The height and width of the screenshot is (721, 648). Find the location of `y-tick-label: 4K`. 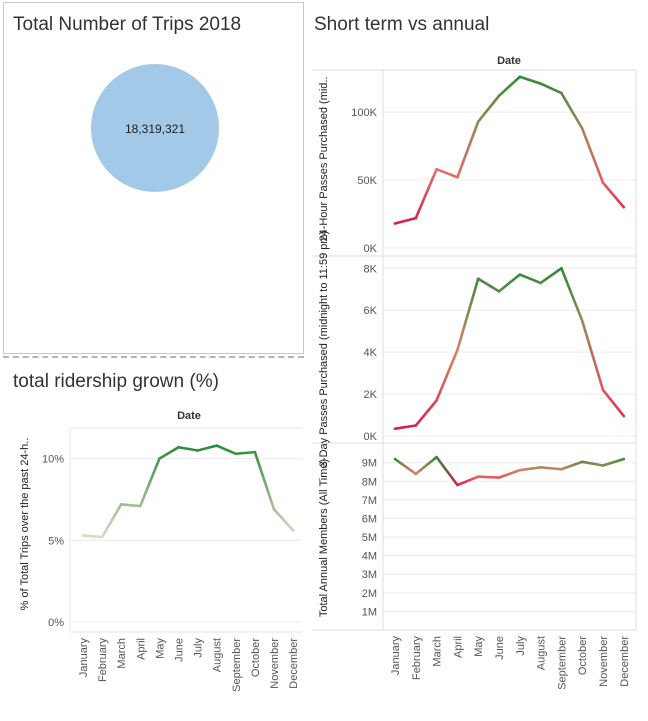

y-tick-label: 4K is located at coordinates (371, 353).